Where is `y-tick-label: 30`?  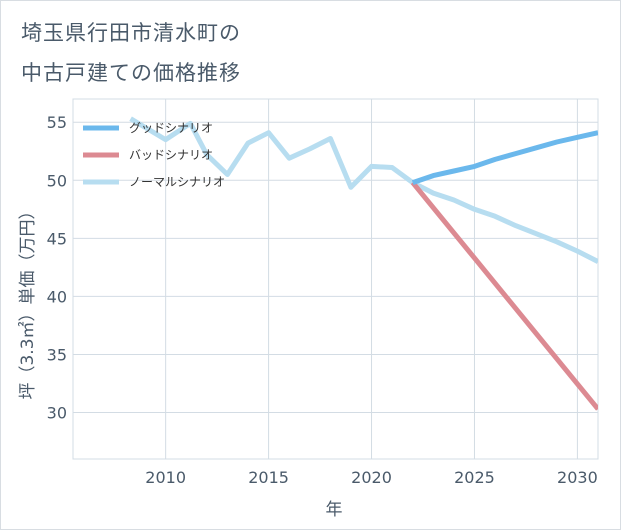 y-tick-label: 30 is located at coordinates (57, 413).